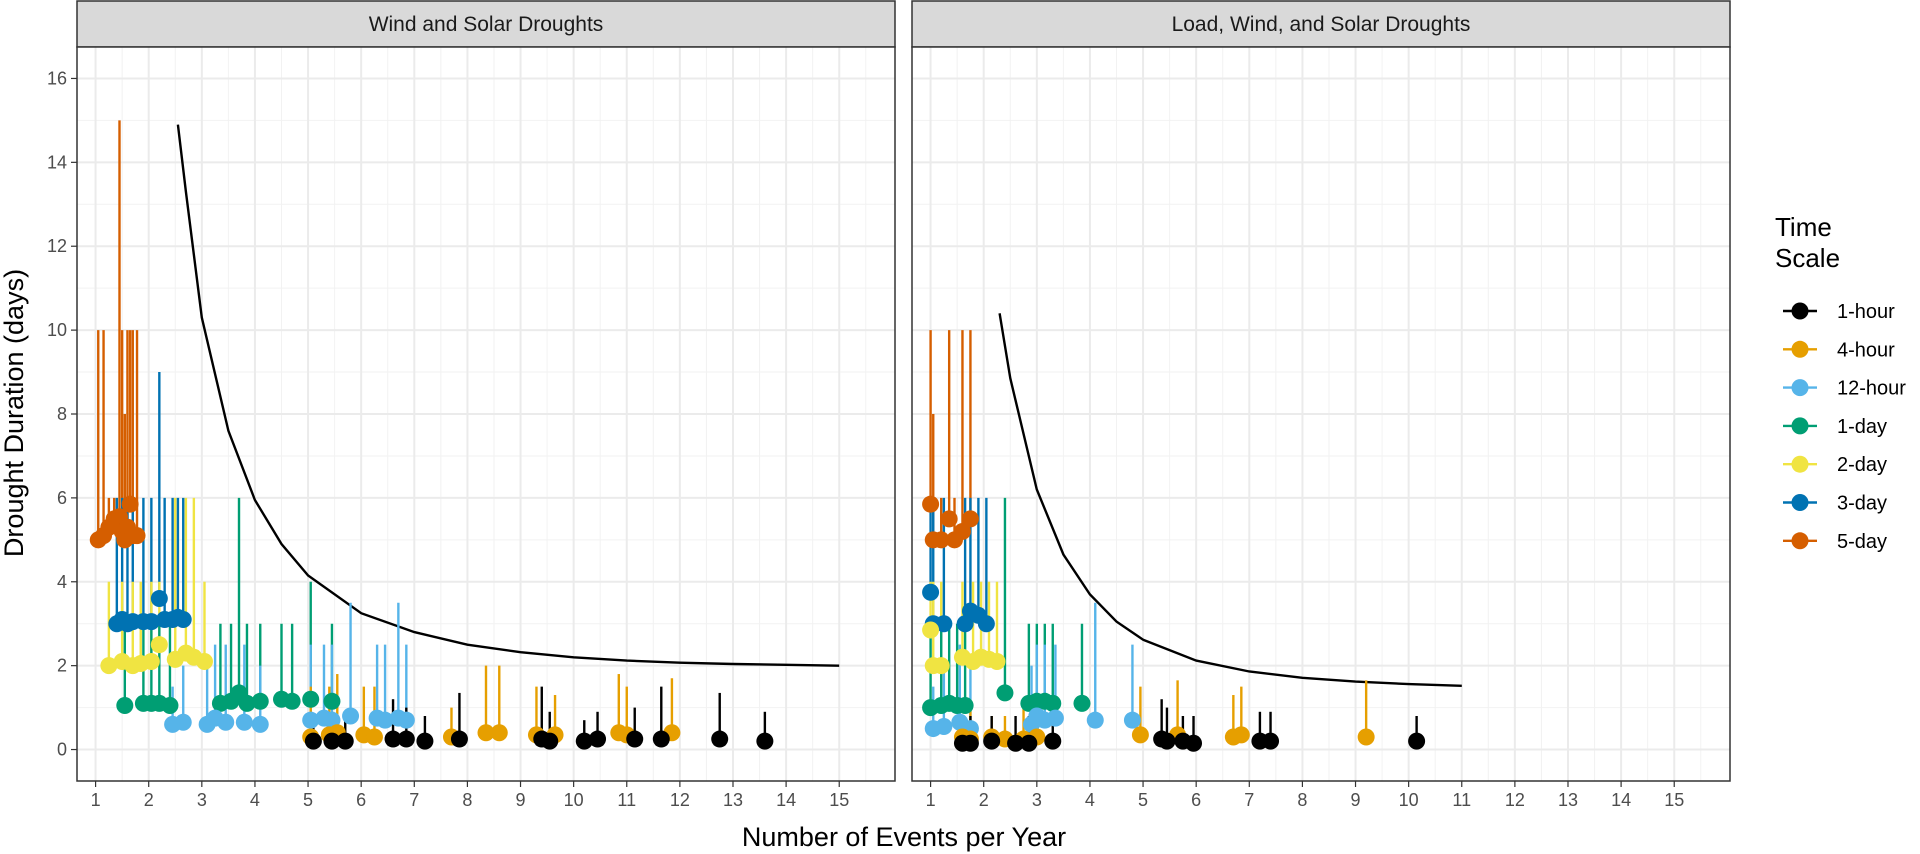 The width and height of the screenshot is (1920, 854). Describe the element at coordinates (57, 162) in the screenshot. I see `y-tick-label: 14` at that location.